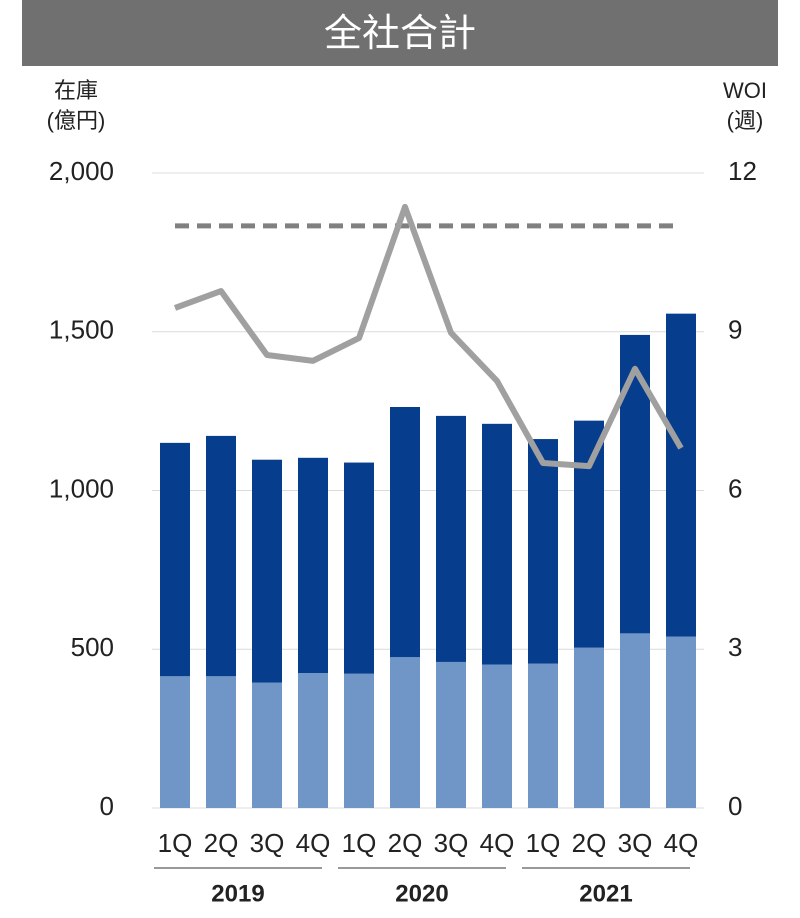 The height and width of the screenshot is (918, 800). What do you see at coordinates (735, 806) in the screenshot?
I see `y2-tick-label: 0` at bounding box center [735, 806].